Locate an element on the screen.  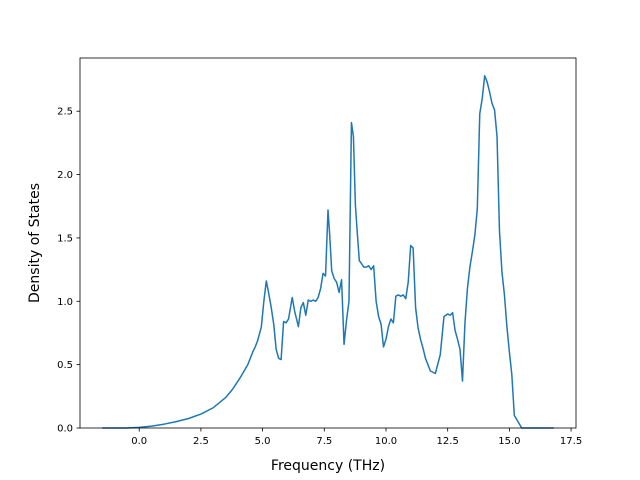
y-tick-label: 1.5 is located at coordinates (65, 238).